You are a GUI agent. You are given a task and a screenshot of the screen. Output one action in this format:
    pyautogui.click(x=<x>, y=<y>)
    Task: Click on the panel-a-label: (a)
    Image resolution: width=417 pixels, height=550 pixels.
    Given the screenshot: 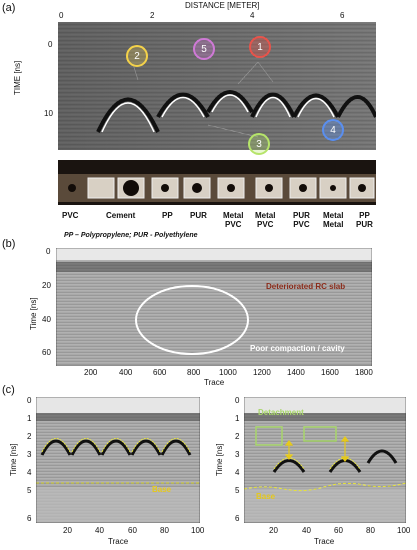 What is the action you would take?
    pyautogui.click(x=9, y=8)
    